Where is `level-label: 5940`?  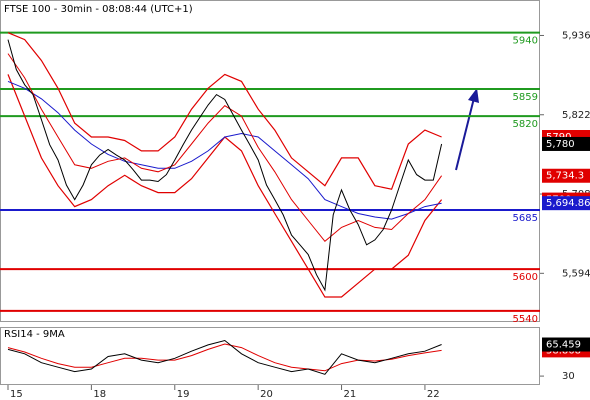
level-label: 5940 is located at coordinates (525, 41).